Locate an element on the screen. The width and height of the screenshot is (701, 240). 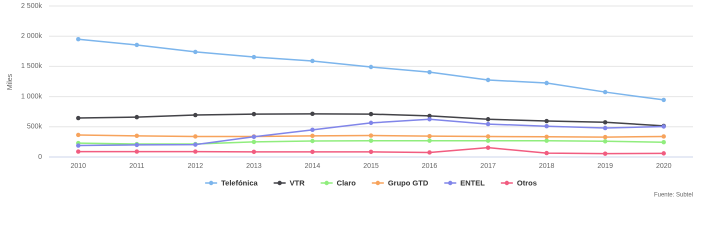
legend-item: VTR is located at coordinates (289, 182).